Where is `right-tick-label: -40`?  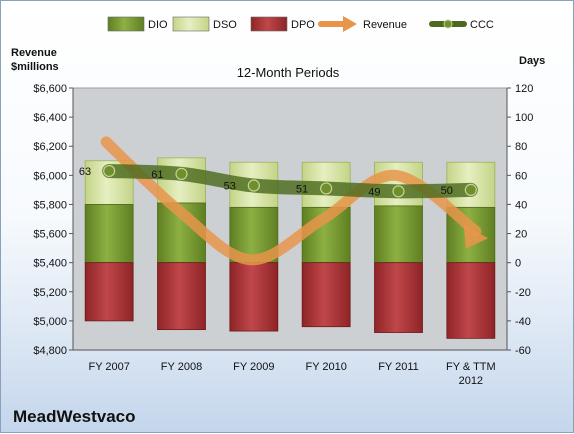
right-tick-label: -40 is located at coordinates (523, 322).